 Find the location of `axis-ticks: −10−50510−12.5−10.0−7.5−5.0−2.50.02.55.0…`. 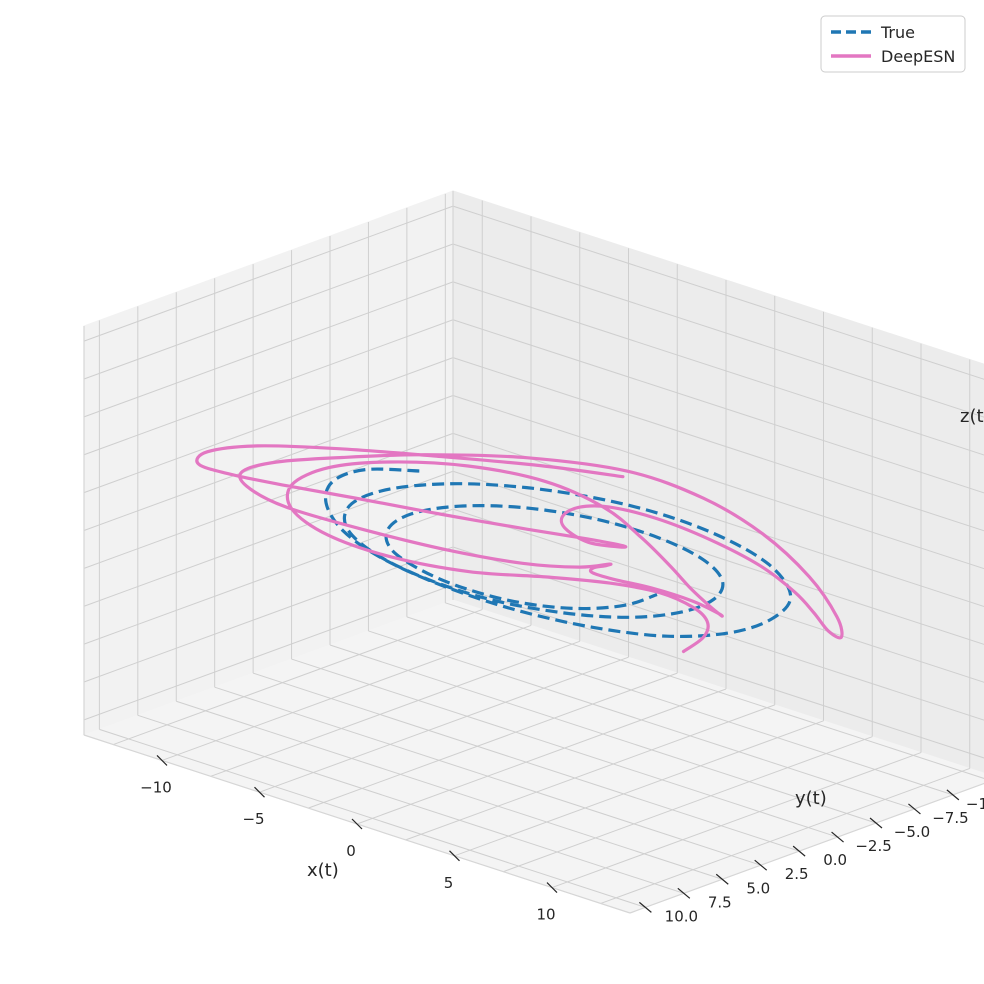

axis-ticks: −10−50510−12.5−10.0−7.5−5.0−2.50.02.55.0… is located at coordinates (562, 840).